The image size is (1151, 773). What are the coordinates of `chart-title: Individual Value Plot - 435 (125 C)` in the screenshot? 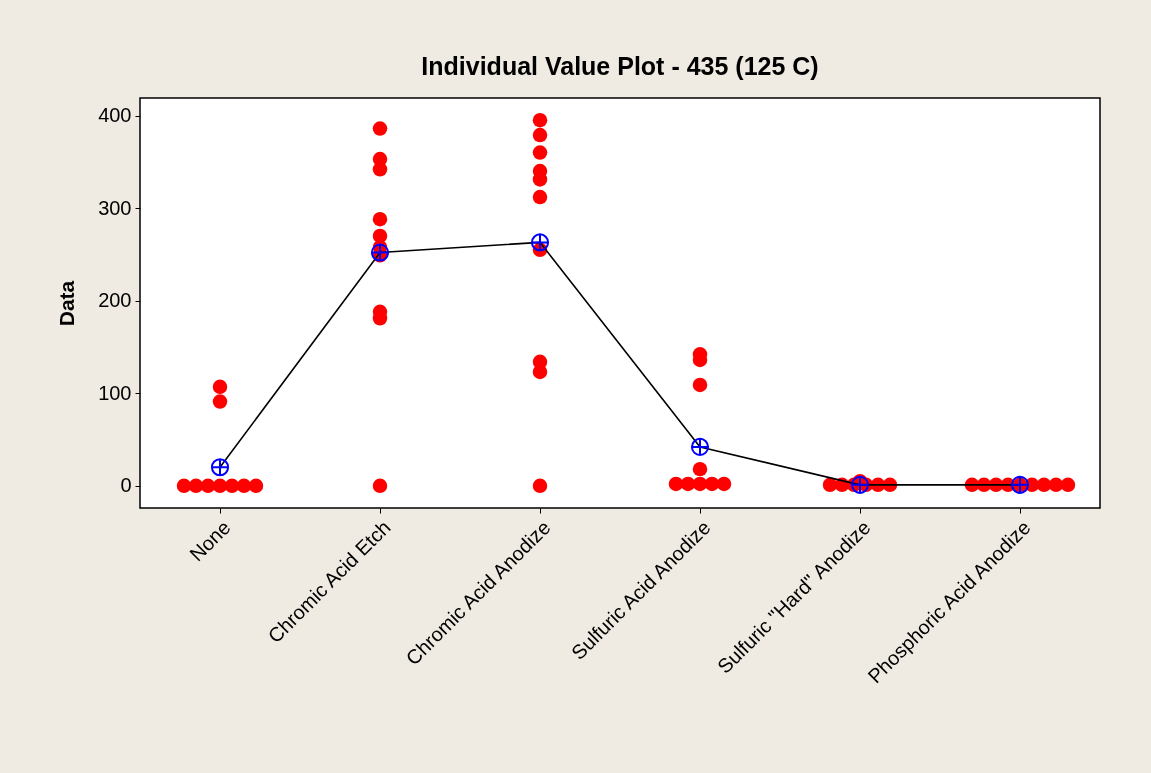 It's located at (620, 66).